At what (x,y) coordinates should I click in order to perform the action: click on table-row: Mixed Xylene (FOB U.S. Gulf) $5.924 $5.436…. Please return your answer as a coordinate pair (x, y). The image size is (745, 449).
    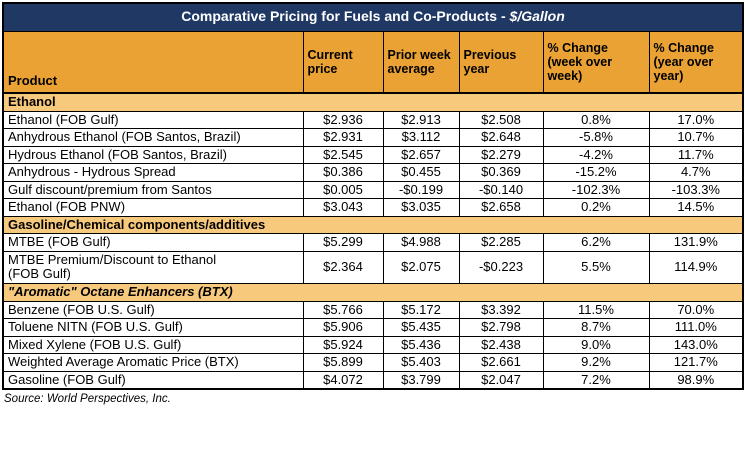
    Looking at the image, I should click on (373, 345).